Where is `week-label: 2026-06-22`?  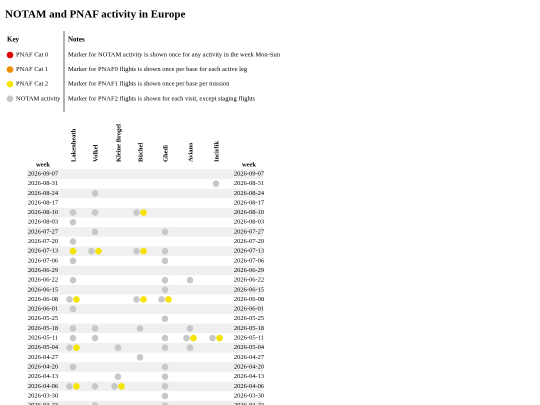
week-label: 2026-06-22 is located at coordinates (43, 280).